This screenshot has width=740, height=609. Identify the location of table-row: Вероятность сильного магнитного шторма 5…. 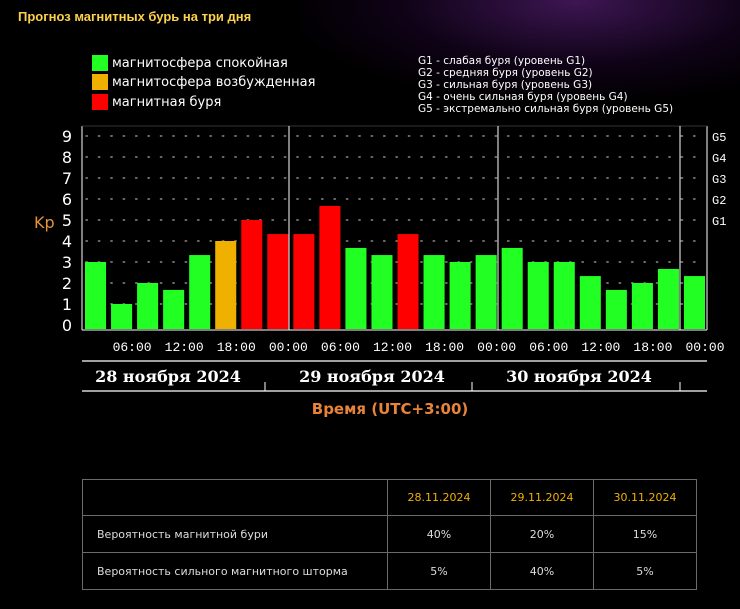
(389, 571).